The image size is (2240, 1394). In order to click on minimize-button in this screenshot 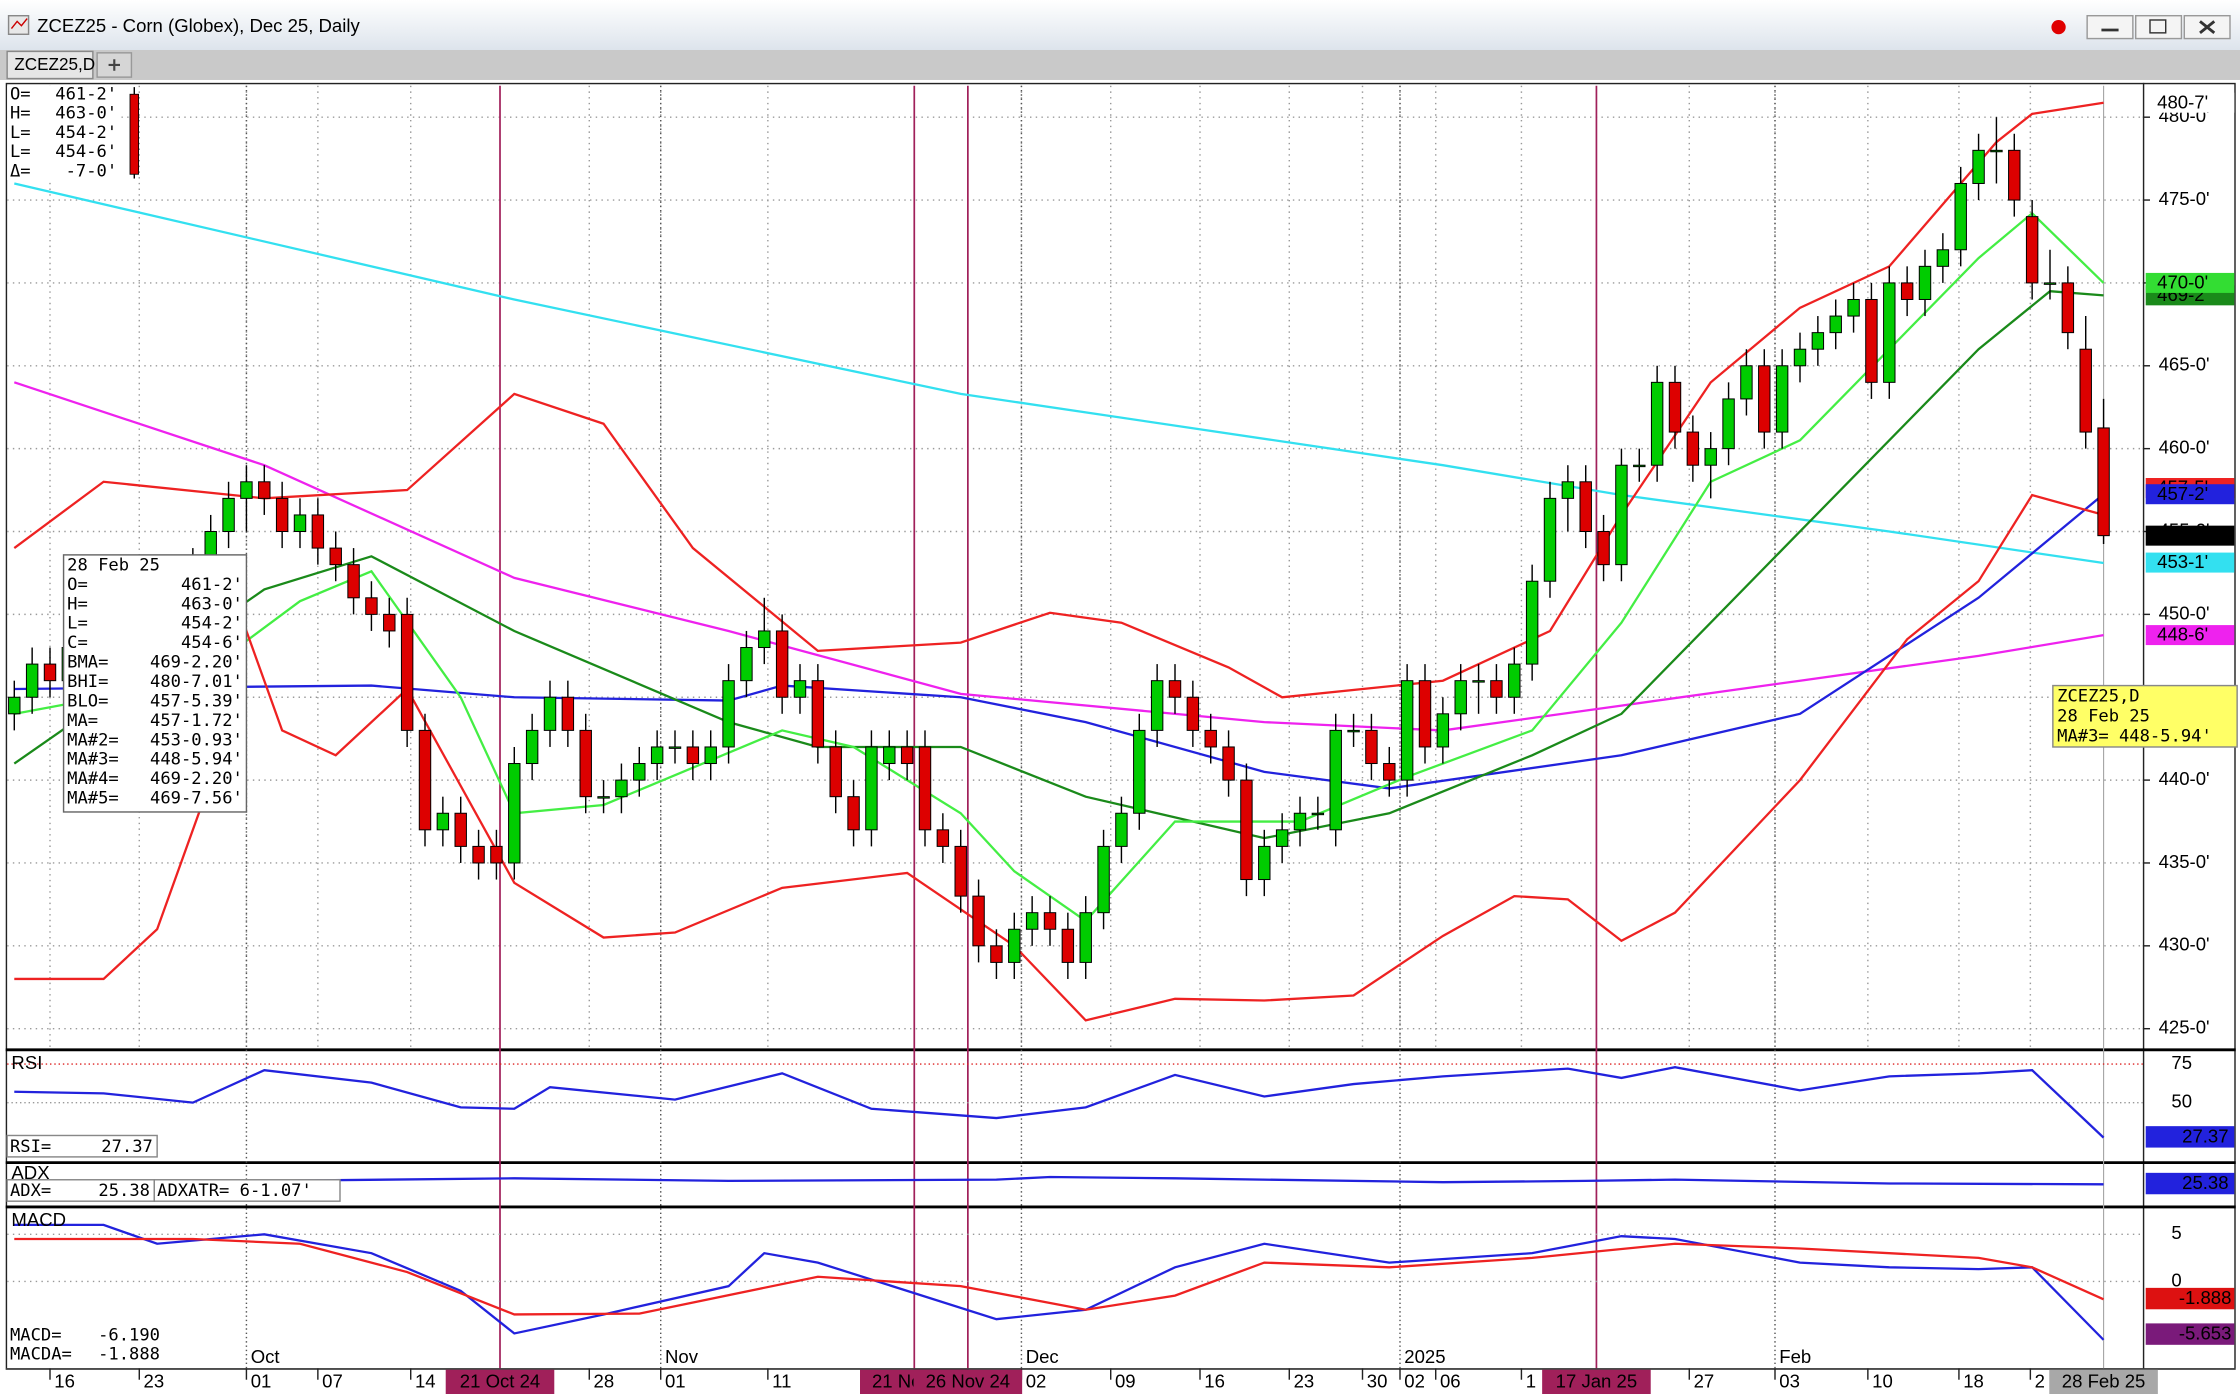, I will do `click(2110, 27)`.